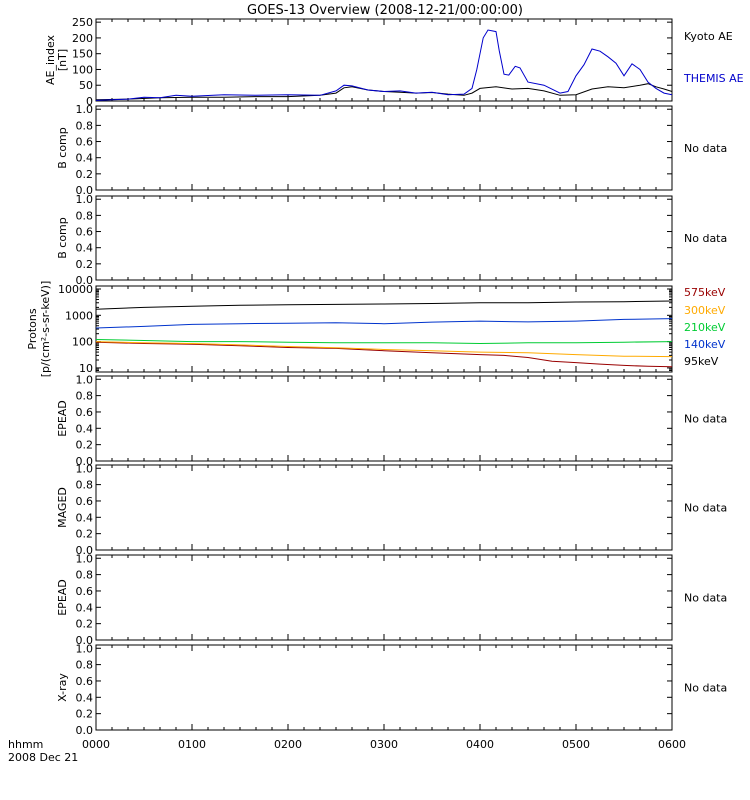 The width and height of the screenshot is (750, 800). I want to click on series-line-140kev, so click(384, 323).